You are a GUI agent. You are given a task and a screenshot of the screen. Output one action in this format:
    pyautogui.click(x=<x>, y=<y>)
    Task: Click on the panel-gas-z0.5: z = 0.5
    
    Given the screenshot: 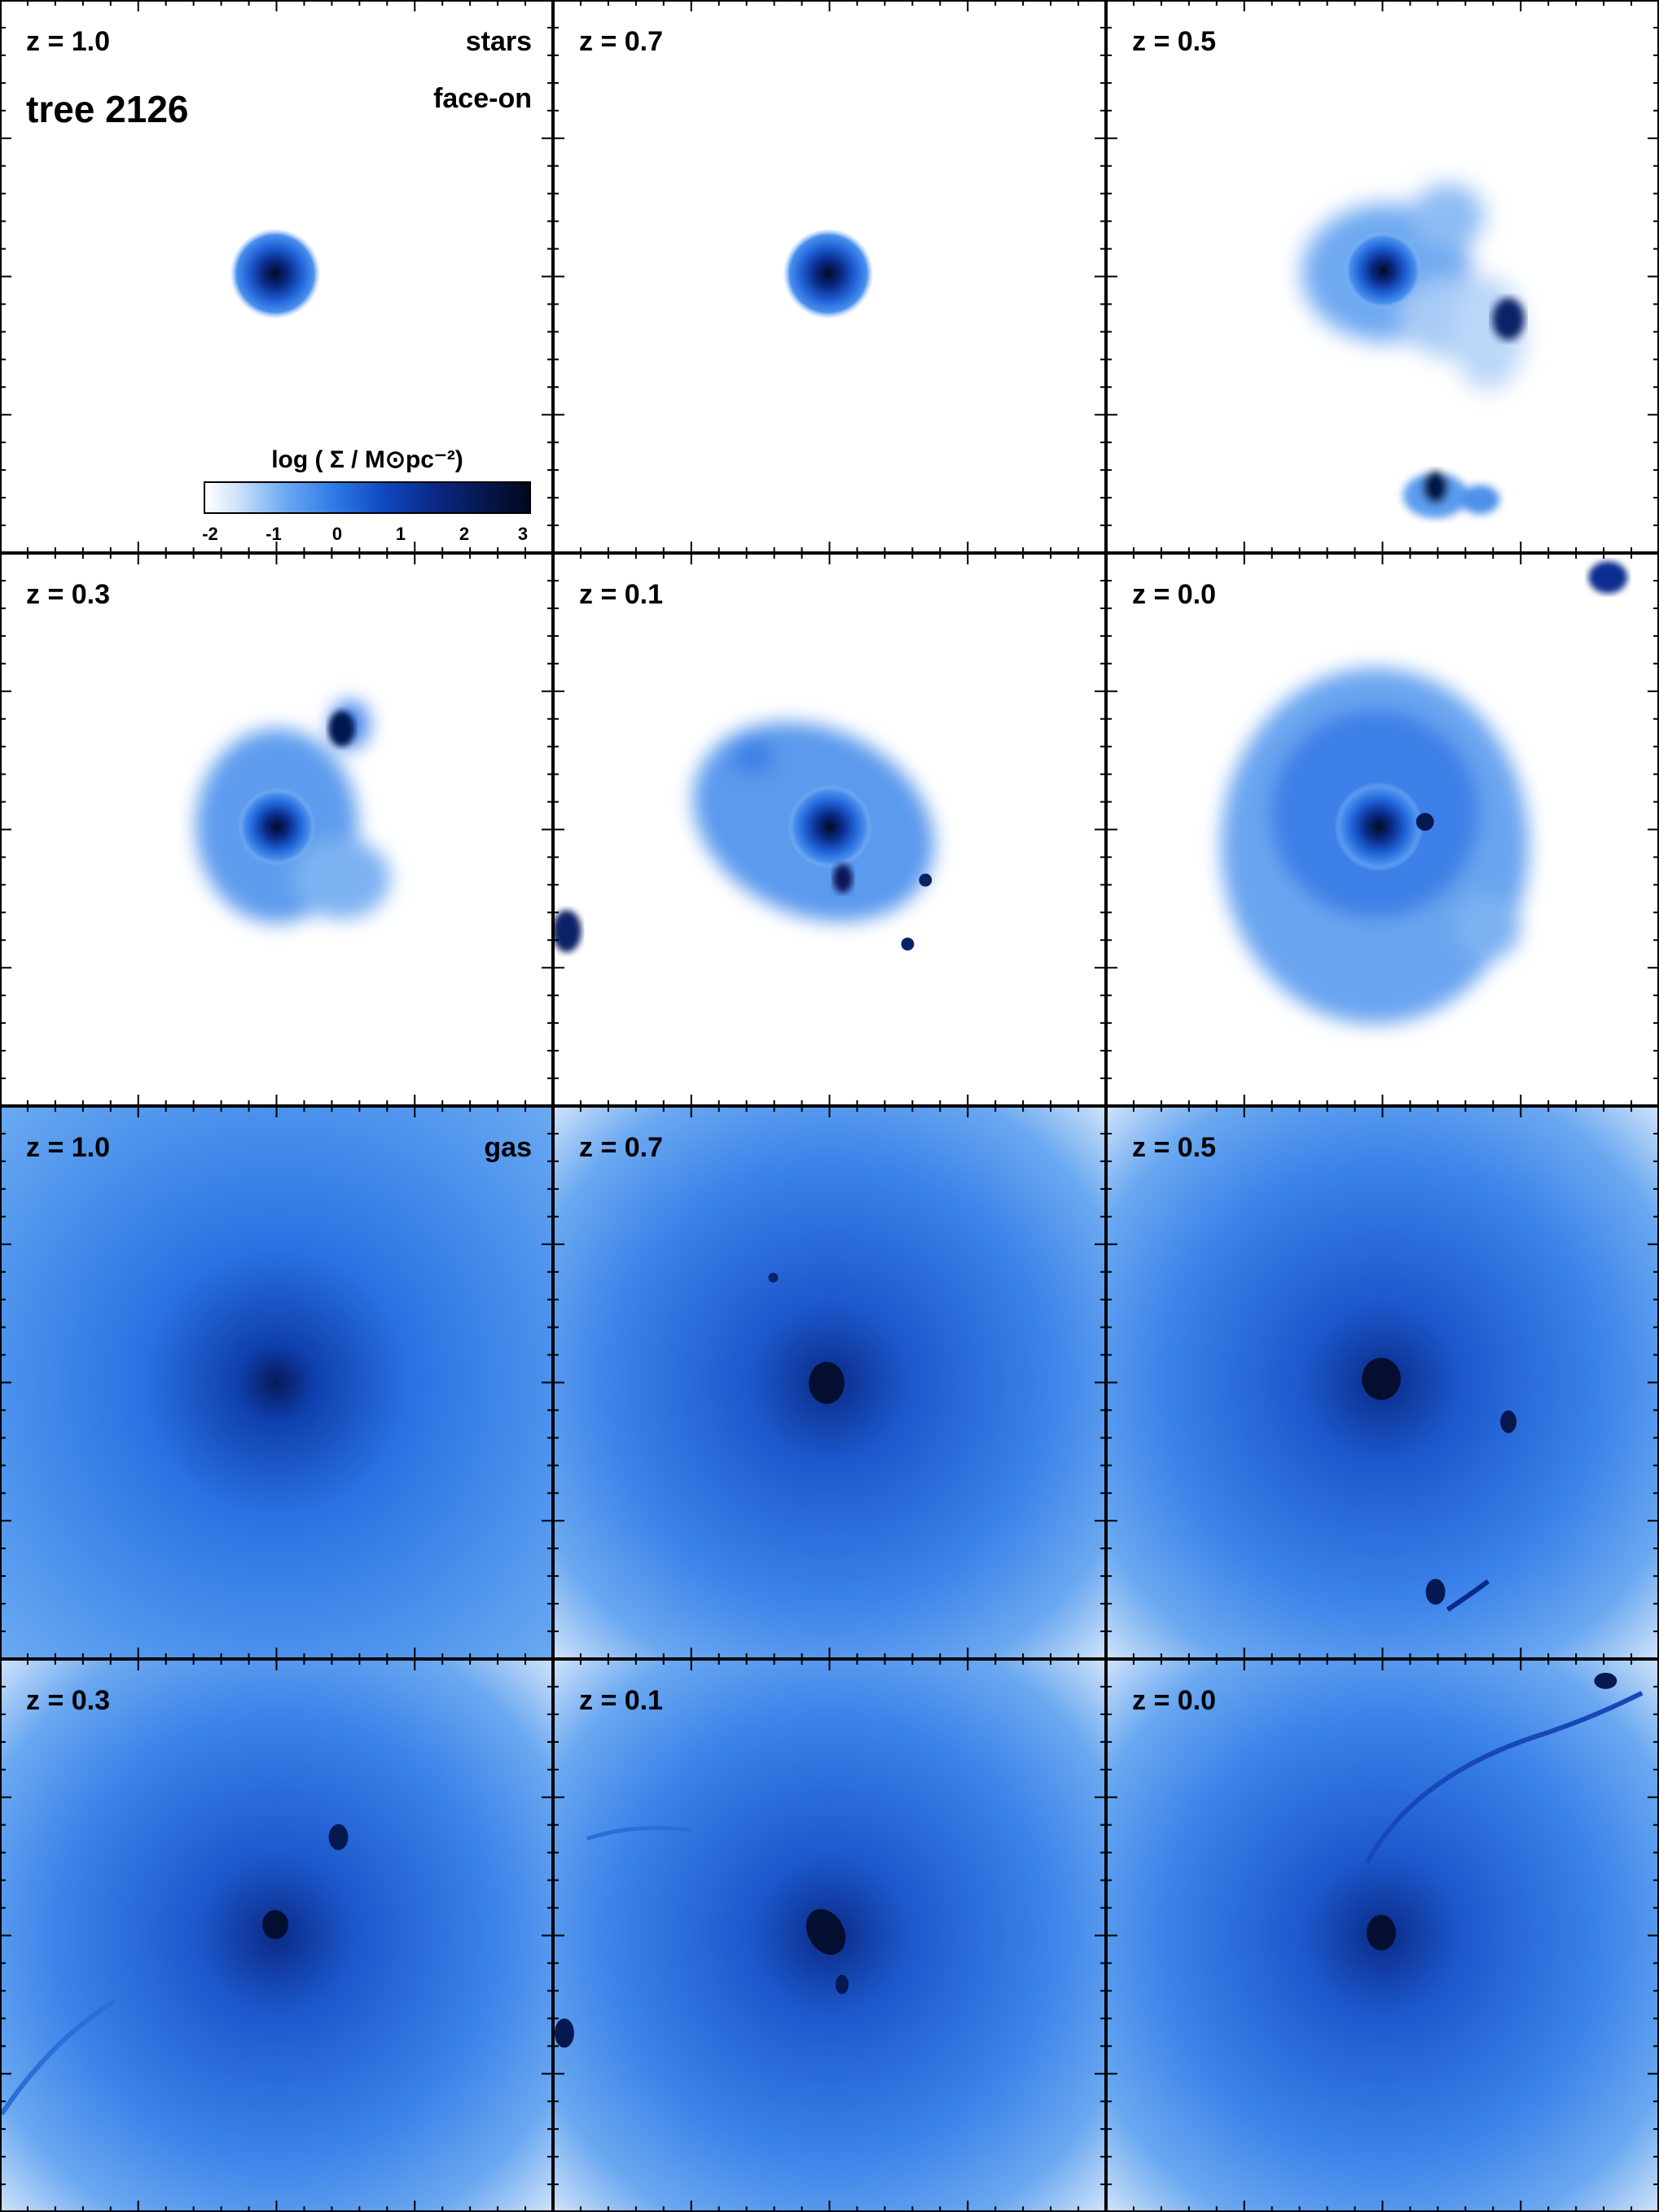 What is the action you would take?
    pyautogui.click(x=1383, y=1383)
    